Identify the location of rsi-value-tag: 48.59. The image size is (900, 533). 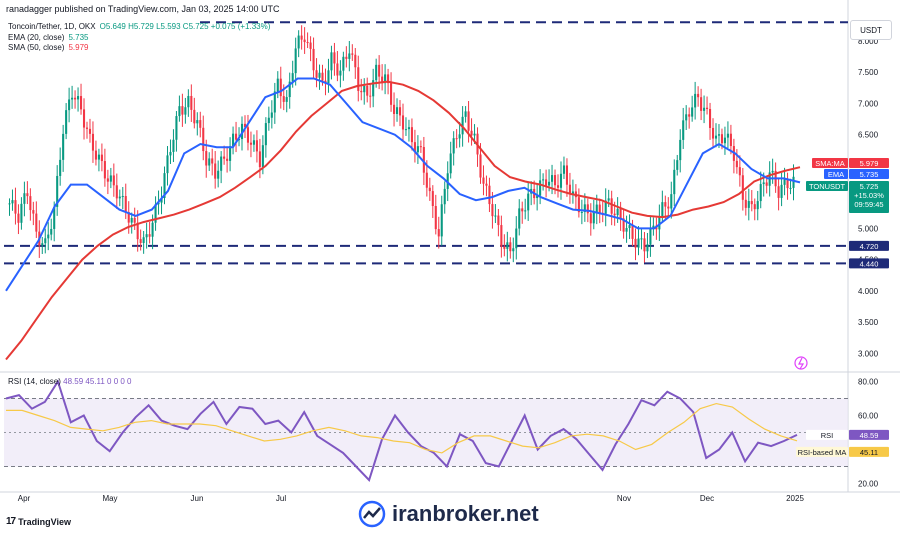
(869, 435).